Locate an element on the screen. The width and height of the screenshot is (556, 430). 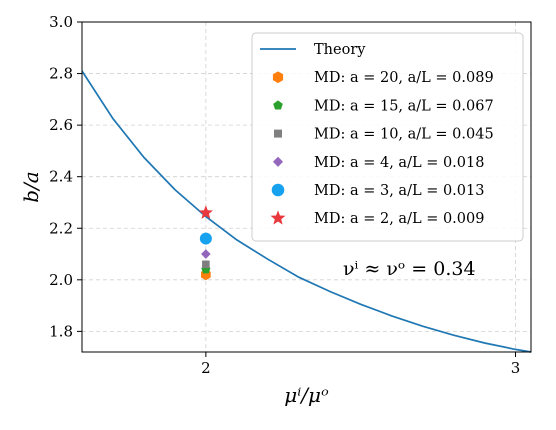
legend-label: MD: a = 4, a/L = 0.018 is located at coordinates (399, 163).